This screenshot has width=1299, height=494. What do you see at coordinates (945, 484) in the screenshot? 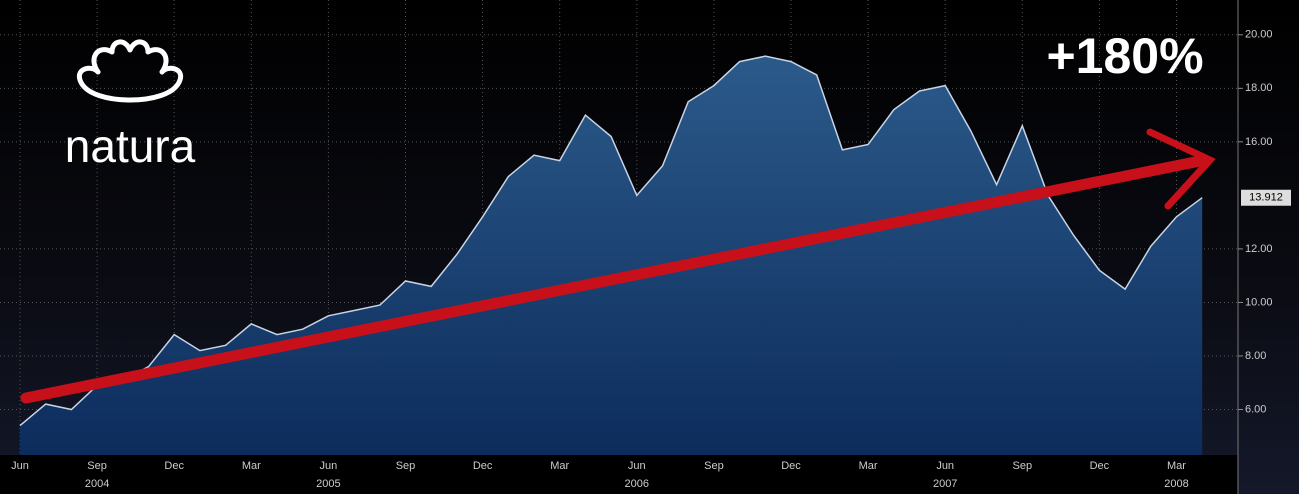
I see `year-label: 2007` at bounding box center [945, 484].